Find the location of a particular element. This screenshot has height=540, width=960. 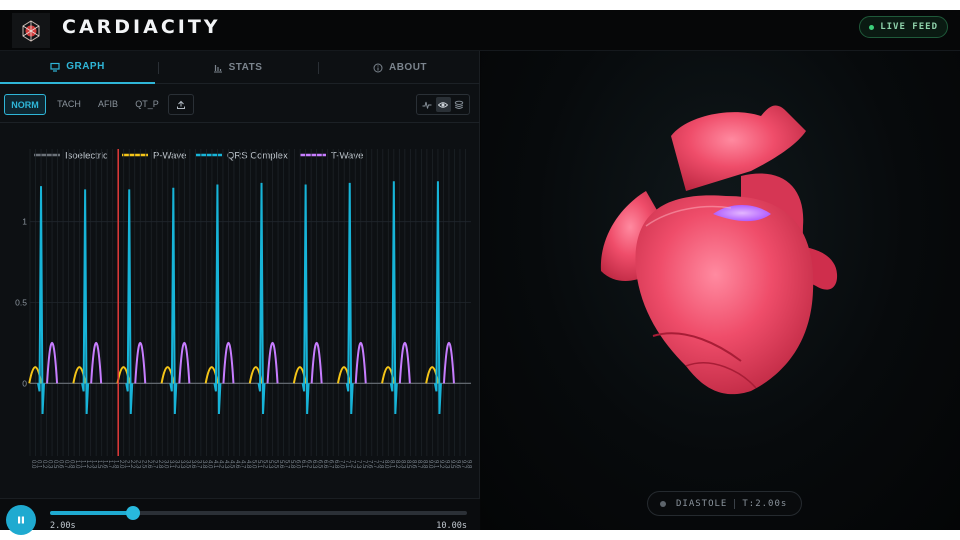

septum-fold is located at coordinates (697, 347).